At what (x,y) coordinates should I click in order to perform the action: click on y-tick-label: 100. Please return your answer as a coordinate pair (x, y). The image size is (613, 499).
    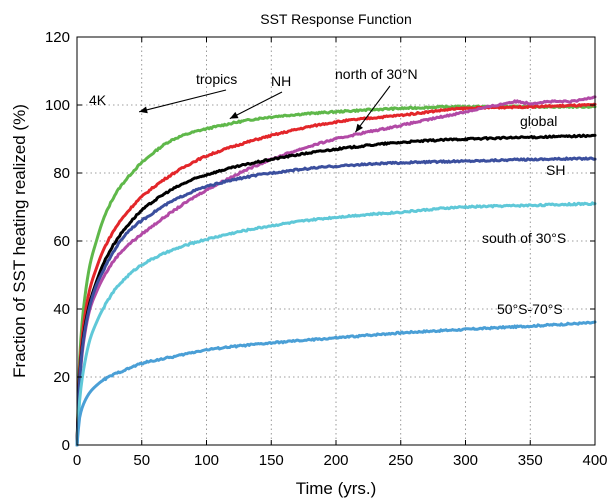
    Looking at the image, I should click on (57, 105).